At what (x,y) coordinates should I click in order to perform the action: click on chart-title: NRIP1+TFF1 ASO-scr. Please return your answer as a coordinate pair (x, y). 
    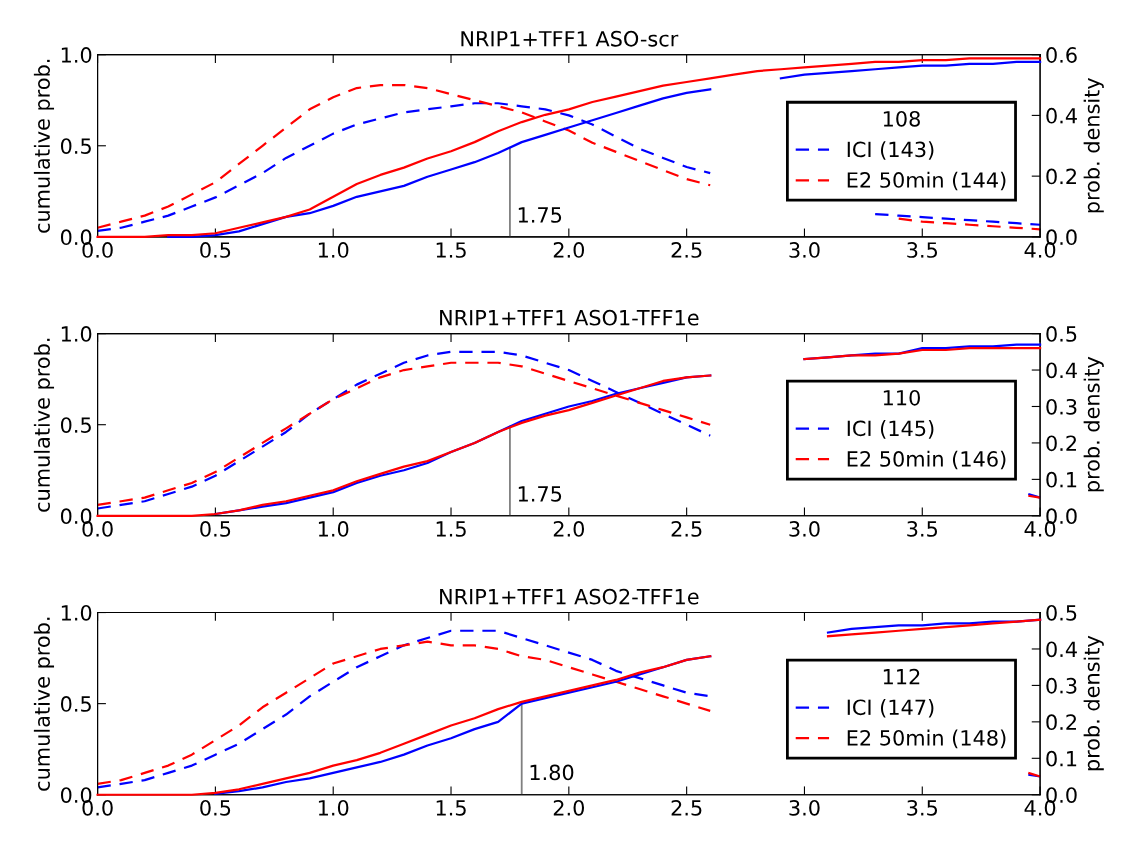
    Looking at the image, I should click on (570, 38).